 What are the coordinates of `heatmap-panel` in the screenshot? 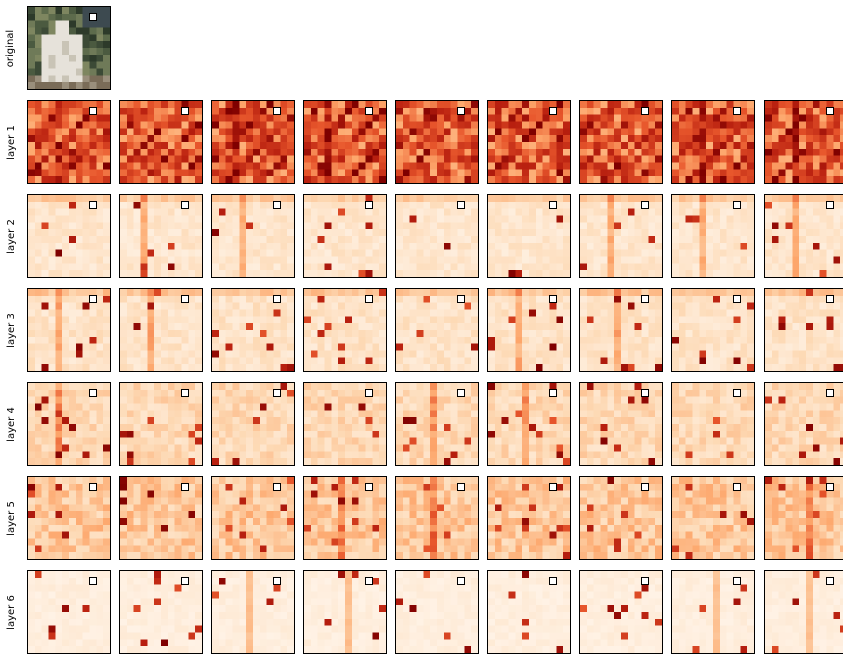 It's located at (803, 330).